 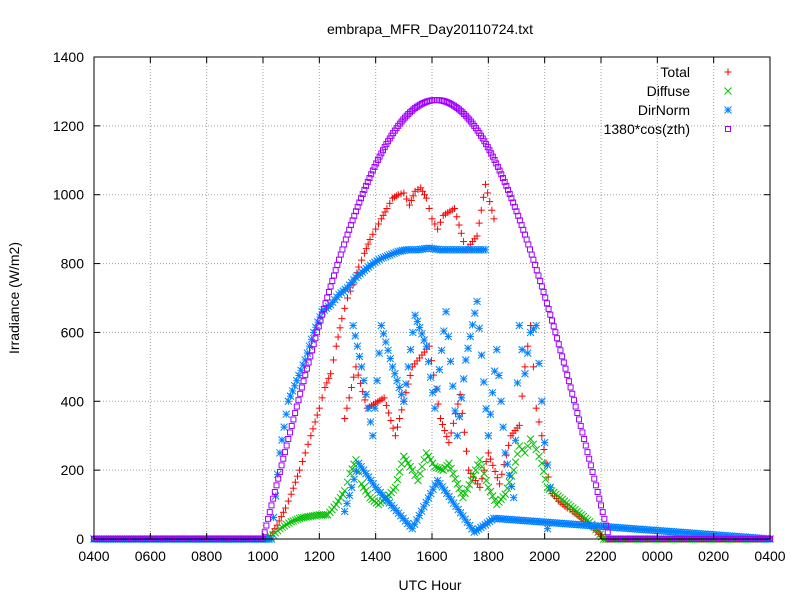 I want to click on x-axis-label: UTC Hour, so click(x=429, y=585).